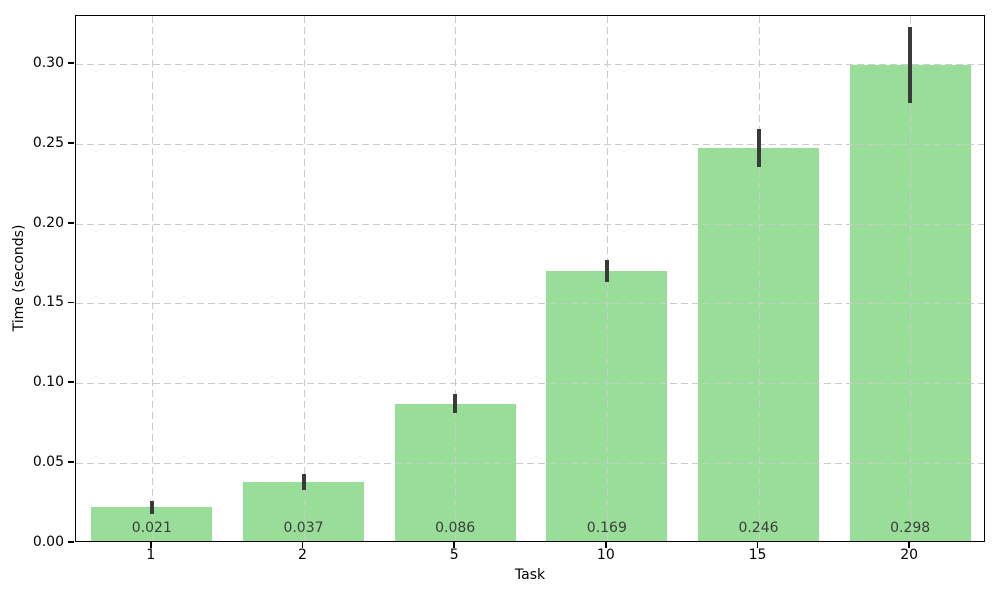 The width and height of the screenshot is (1000, 600). What do you see at coordinates (455, 528) in the screenshot?
I see `bar-value-label: 0.086` at bounding box center [455, 528].